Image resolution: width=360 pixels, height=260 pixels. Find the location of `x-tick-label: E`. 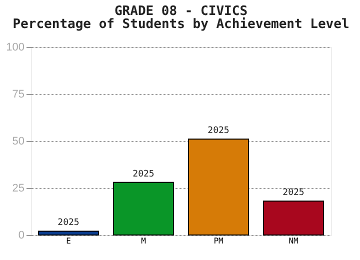

x-tick-label: E is located at coordinates (69, 241).